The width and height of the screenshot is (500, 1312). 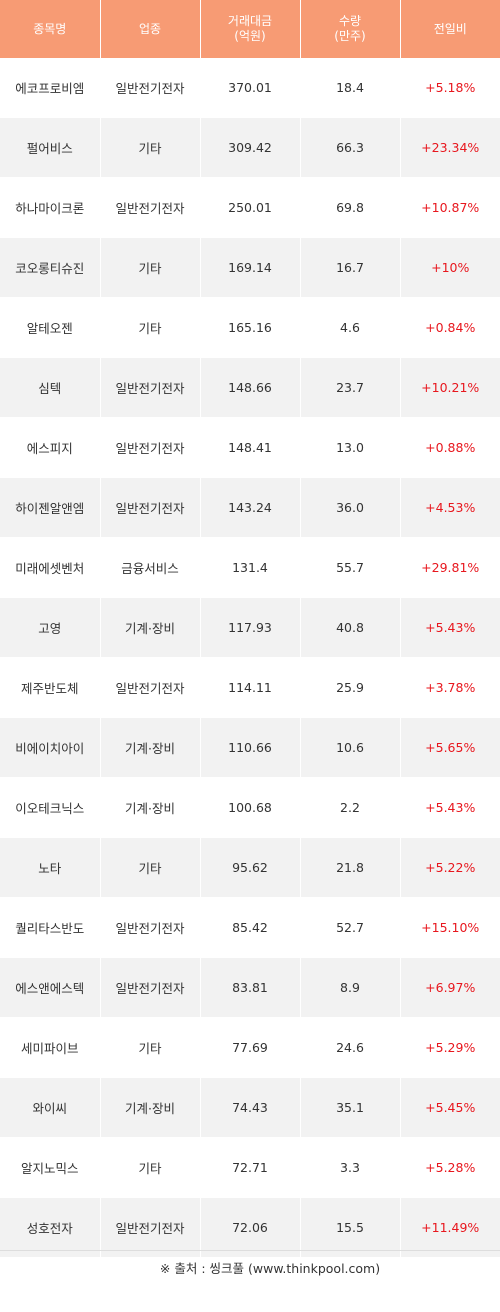 I want to click on volume-cell: 23.7, so click(x=350, y=387).